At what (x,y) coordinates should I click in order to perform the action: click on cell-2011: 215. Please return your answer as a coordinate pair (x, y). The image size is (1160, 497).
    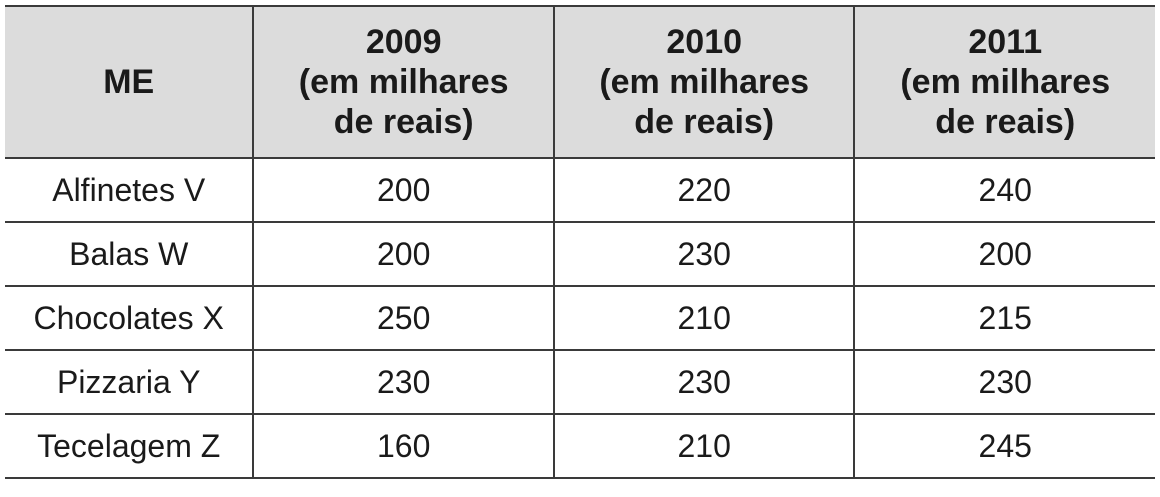
    Looking at the image, I should click on (1004, 318).